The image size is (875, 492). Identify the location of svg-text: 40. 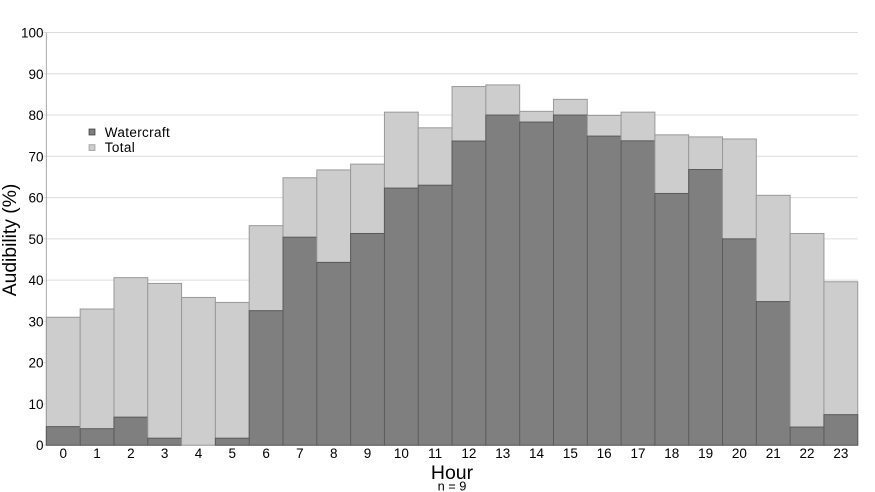
(35, 280).